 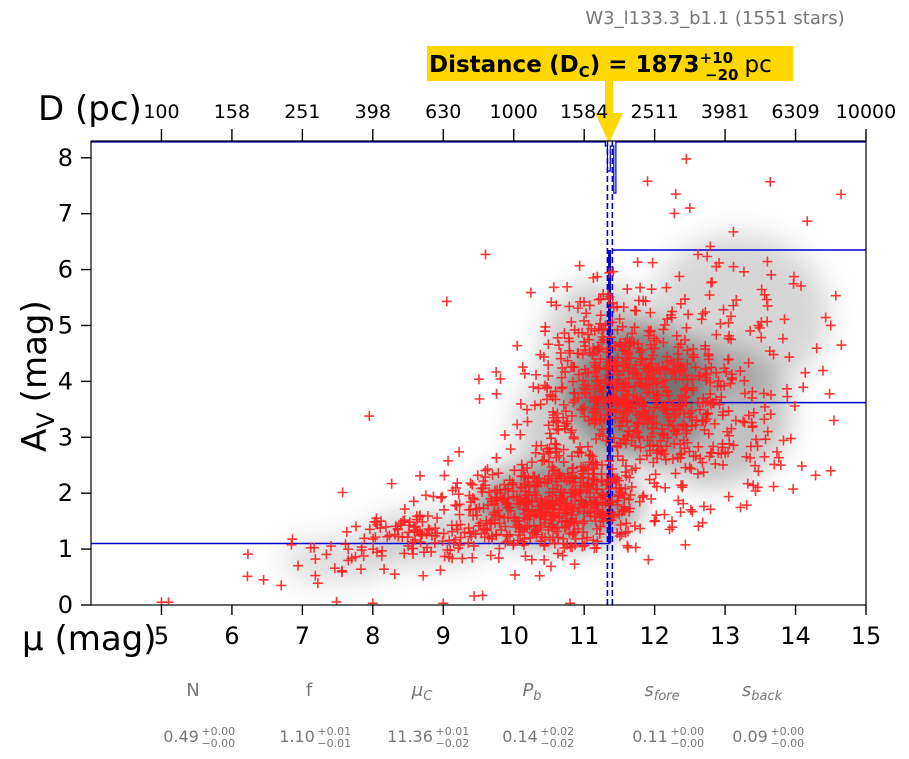 What do you see at coordinates (65, 214) in the screenshot?
I see `y-tick-label: 7` at bounding box center [65, 214].